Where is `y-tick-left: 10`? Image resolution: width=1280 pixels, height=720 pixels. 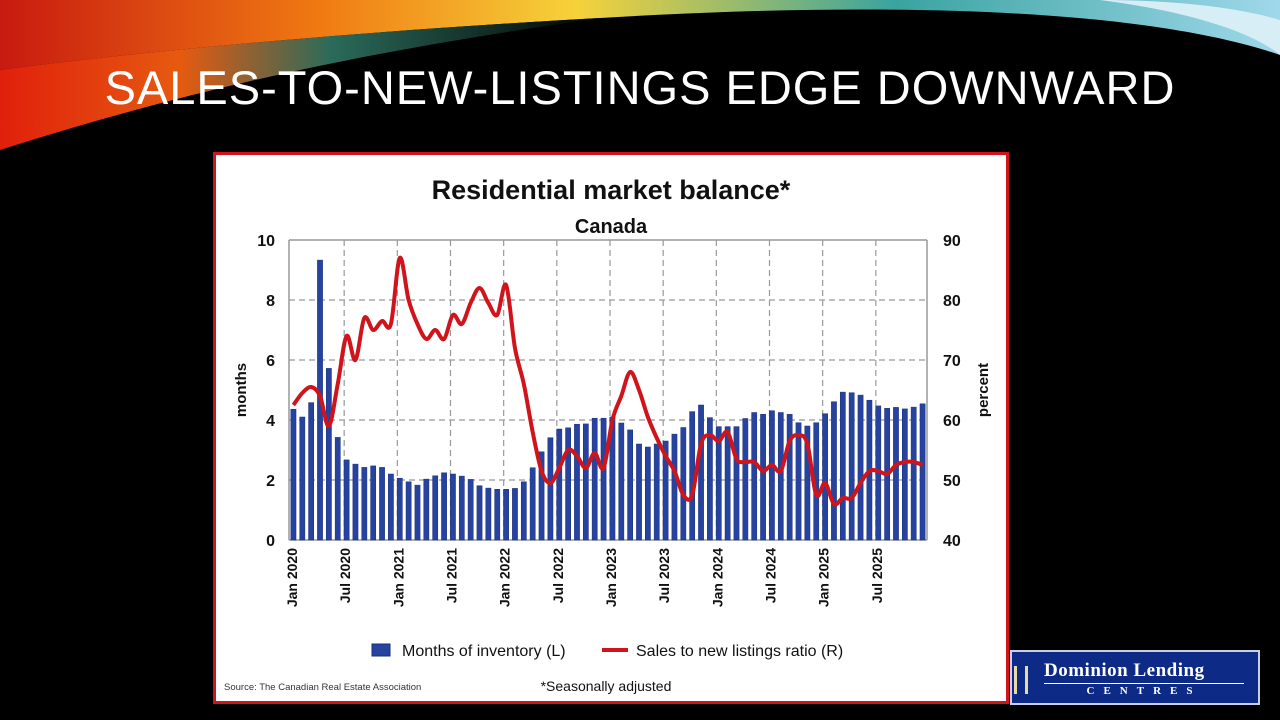 y-tick-left: 10 is located at coordinates (266, 241).